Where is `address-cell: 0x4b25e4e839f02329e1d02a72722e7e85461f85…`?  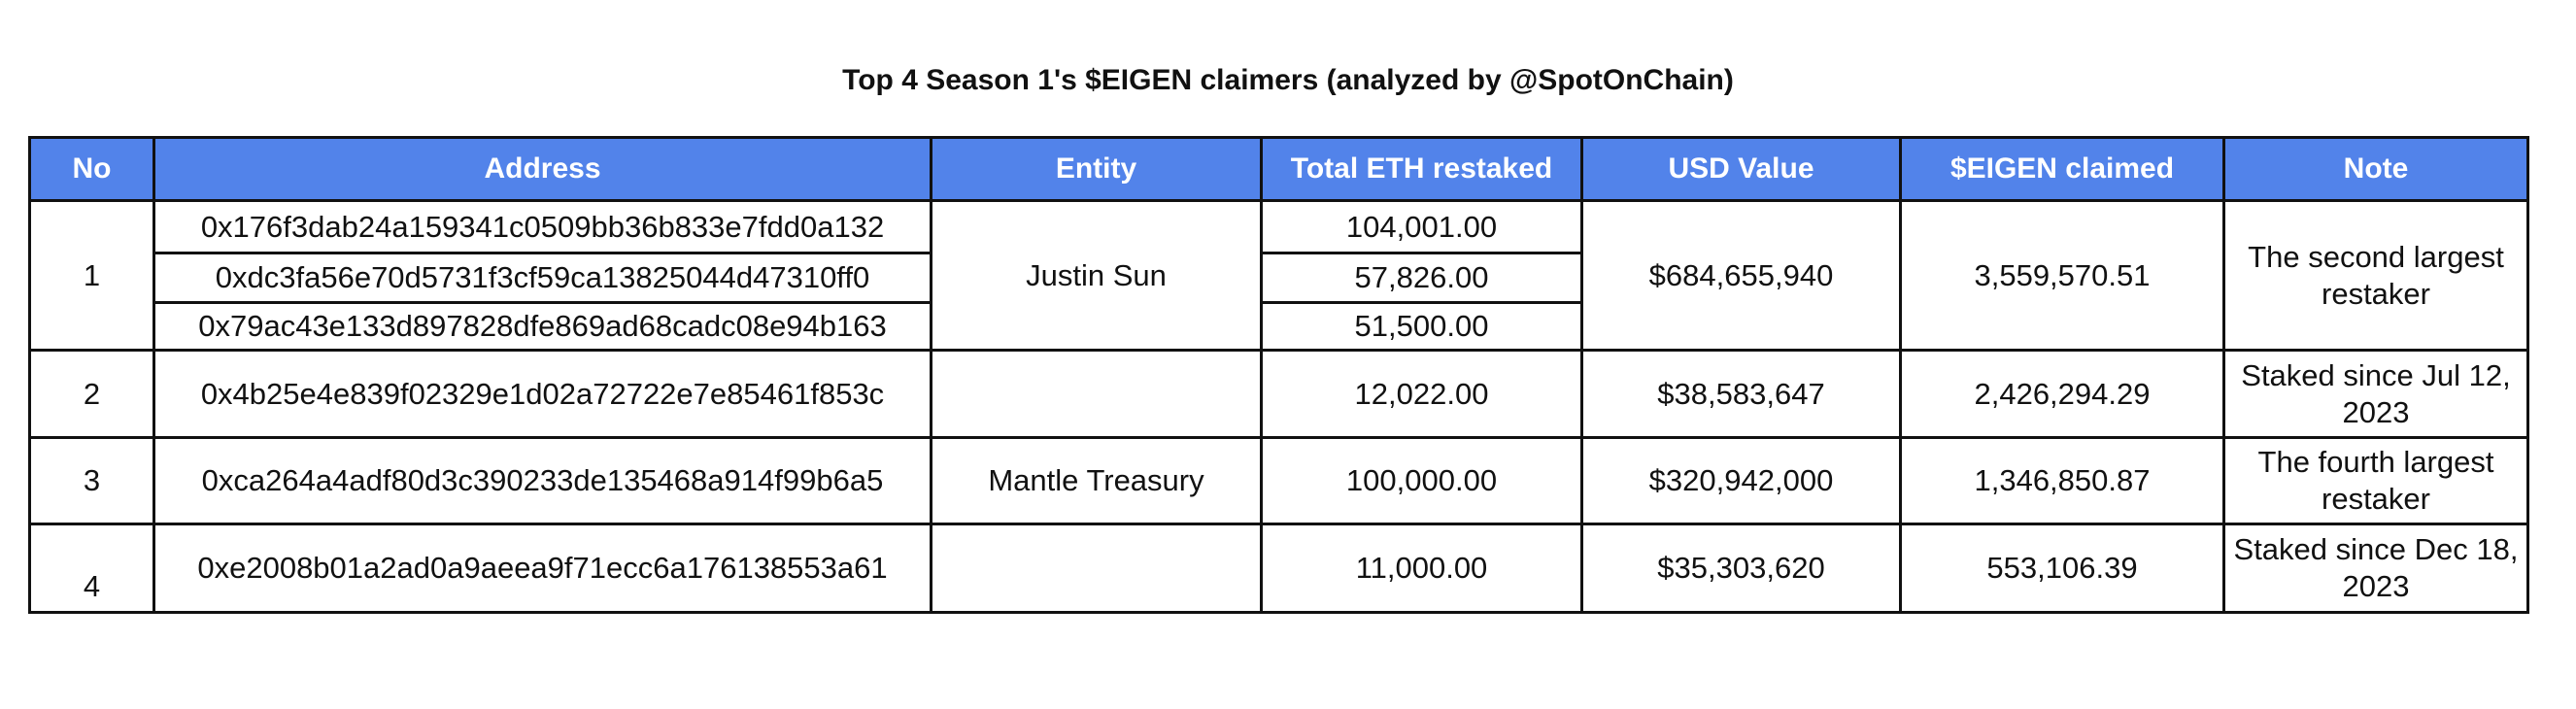
address-cell: 0x4b25e4e839f02329e1d02a72722e7e85461f85… is located at coordinates (542, 394).